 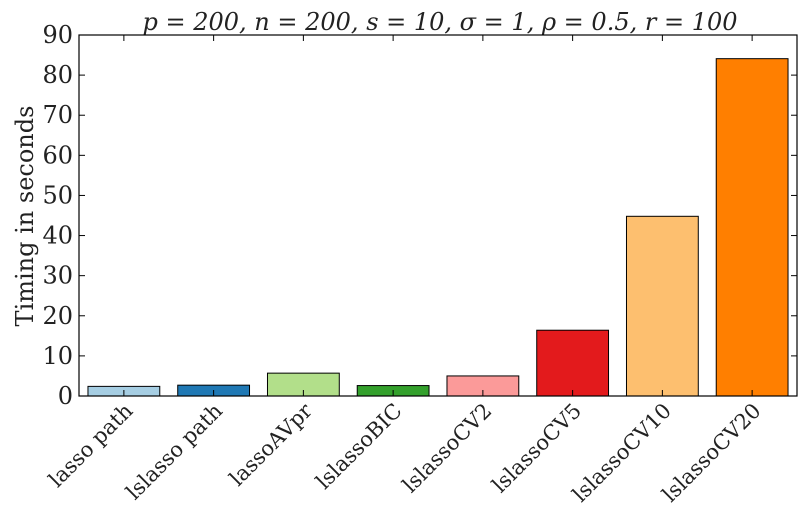 What do you see at coordinates (57, 75) in the screenshot?
I see `y-tick-label: 80` at bounding box center [57, 75].